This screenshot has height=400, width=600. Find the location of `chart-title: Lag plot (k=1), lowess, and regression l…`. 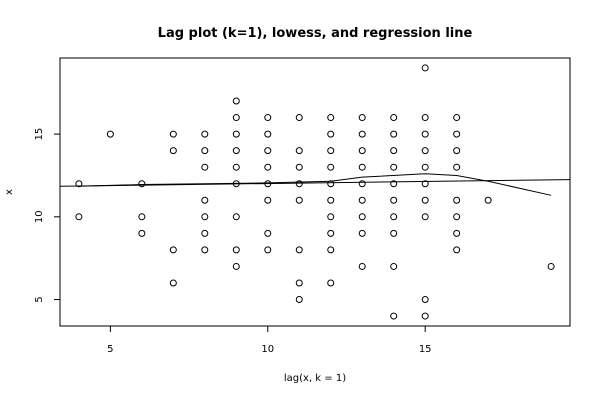

chart-title: Lag plot (k=1), lowess, and regression l… is located at coordinates (315, 33).